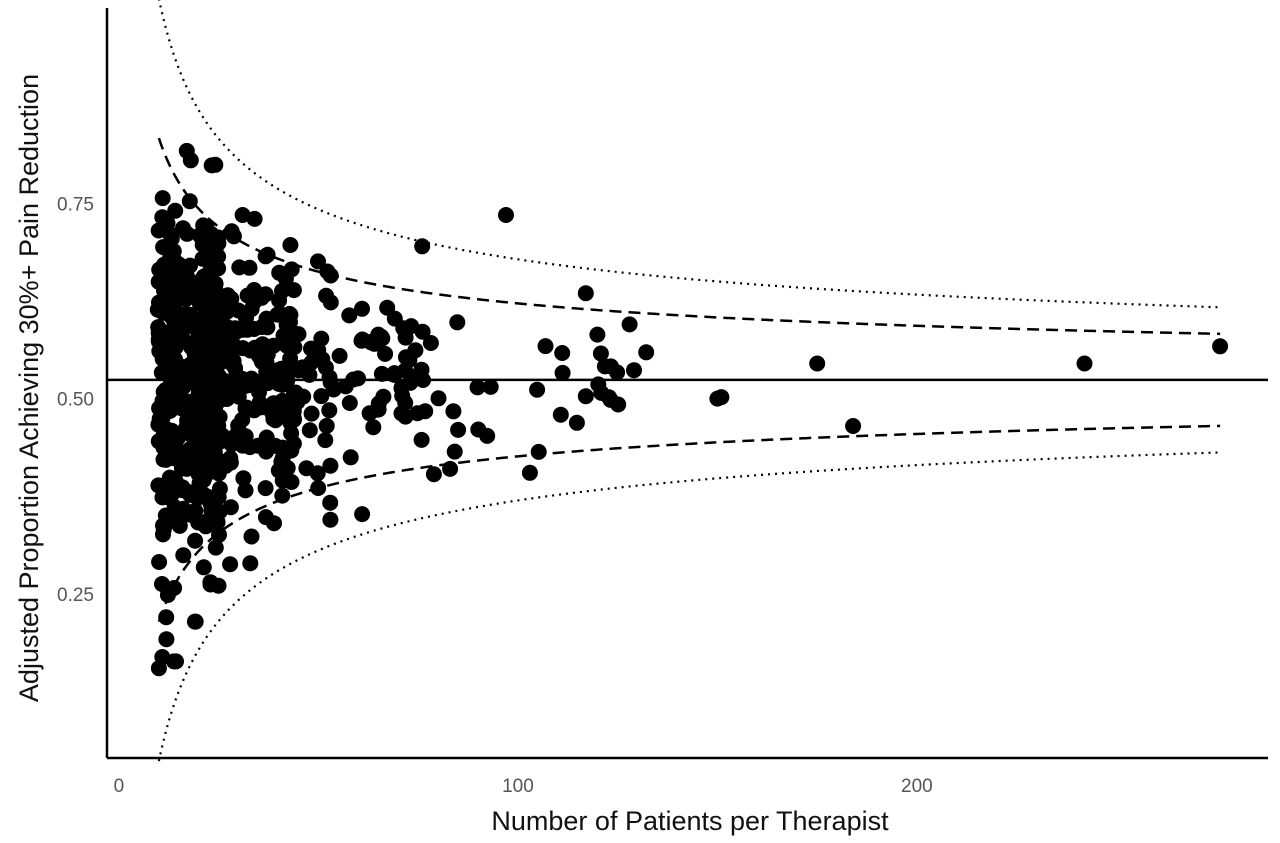 The height and width of the screenshot is (843, 1280). I want to click on x-axis-ticks: 0 100 200, so click(523, 786).